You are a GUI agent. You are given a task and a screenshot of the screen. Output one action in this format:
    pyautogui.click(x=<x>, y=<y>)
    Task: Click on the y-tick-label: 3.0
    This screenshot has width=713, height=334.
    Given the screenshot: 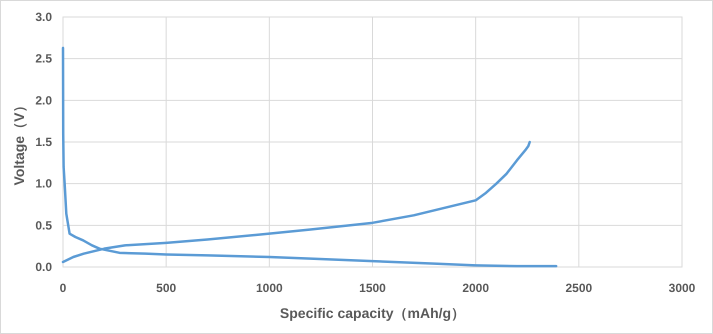 What is the action you would take?
    pyautogui.click(x=43, y=17)
    